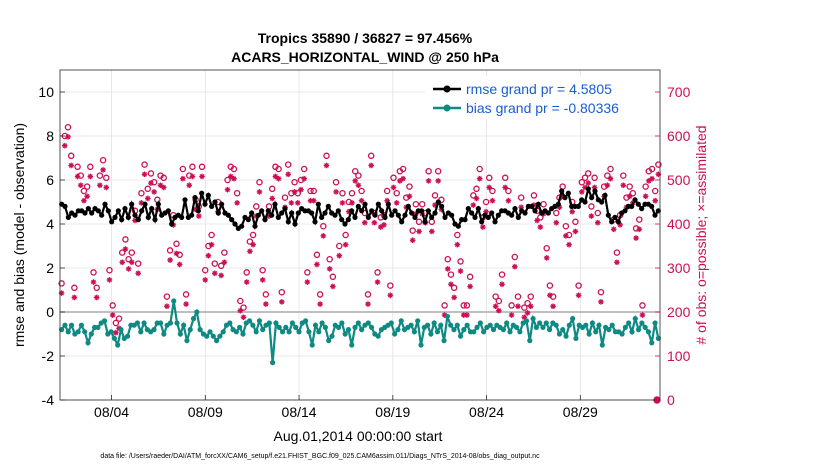  What do you see at coordinates (486, 412) in the screenshot?
I see `x-tick-label: 08/24` at bounding box center [486, 412].